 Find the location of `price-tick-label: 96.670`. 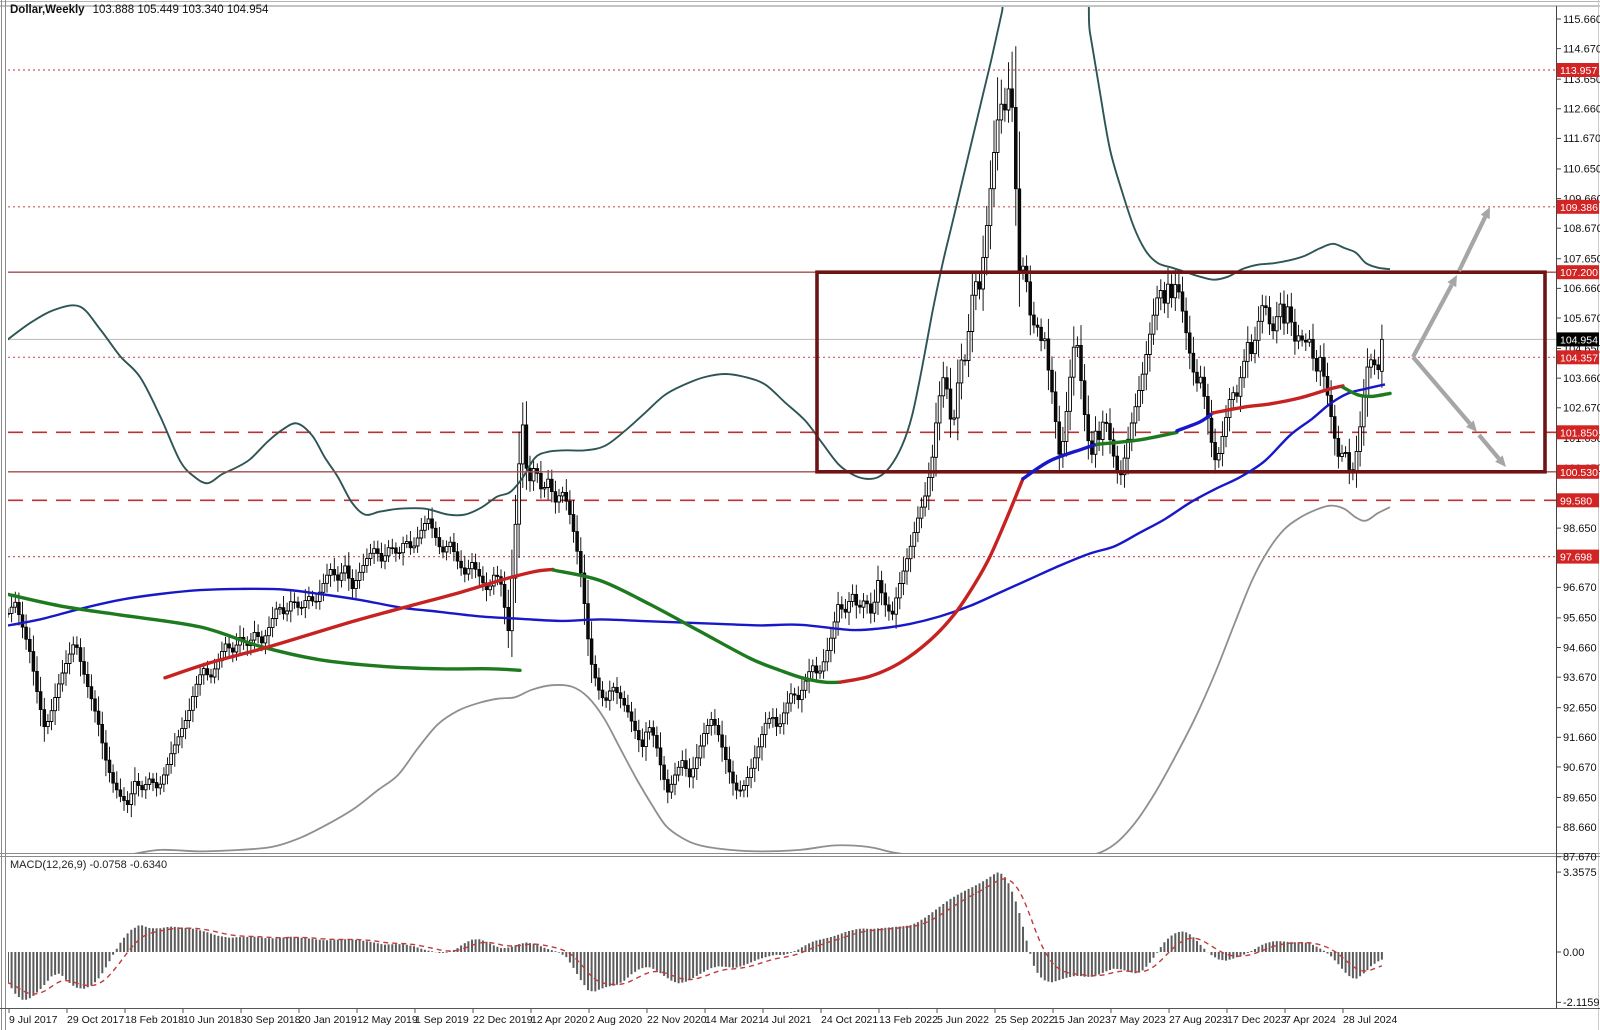

price-tick-label: 96.670 is located at coordinates (1580, 588).